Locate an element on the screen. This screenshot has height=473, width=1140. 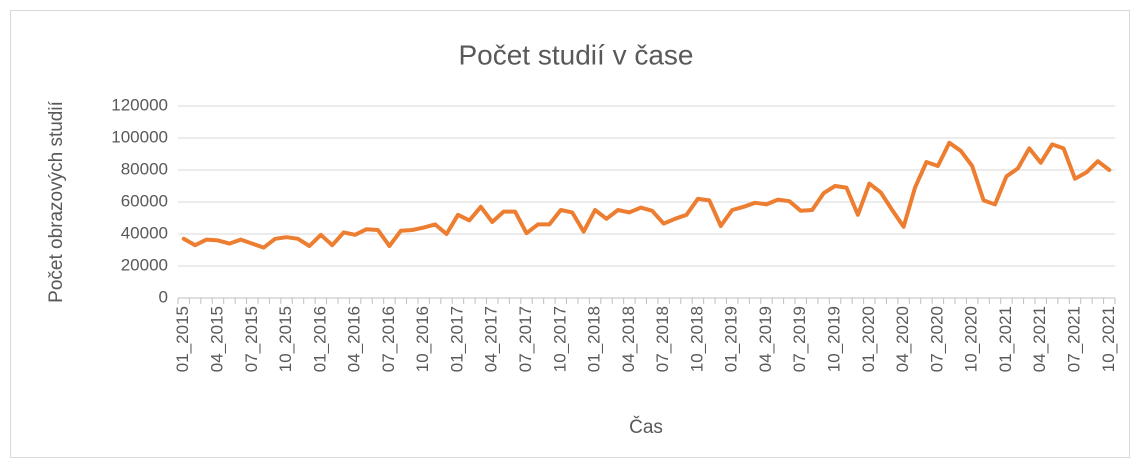
y-tick-label: 60000 is located at coordinates (144, 200).